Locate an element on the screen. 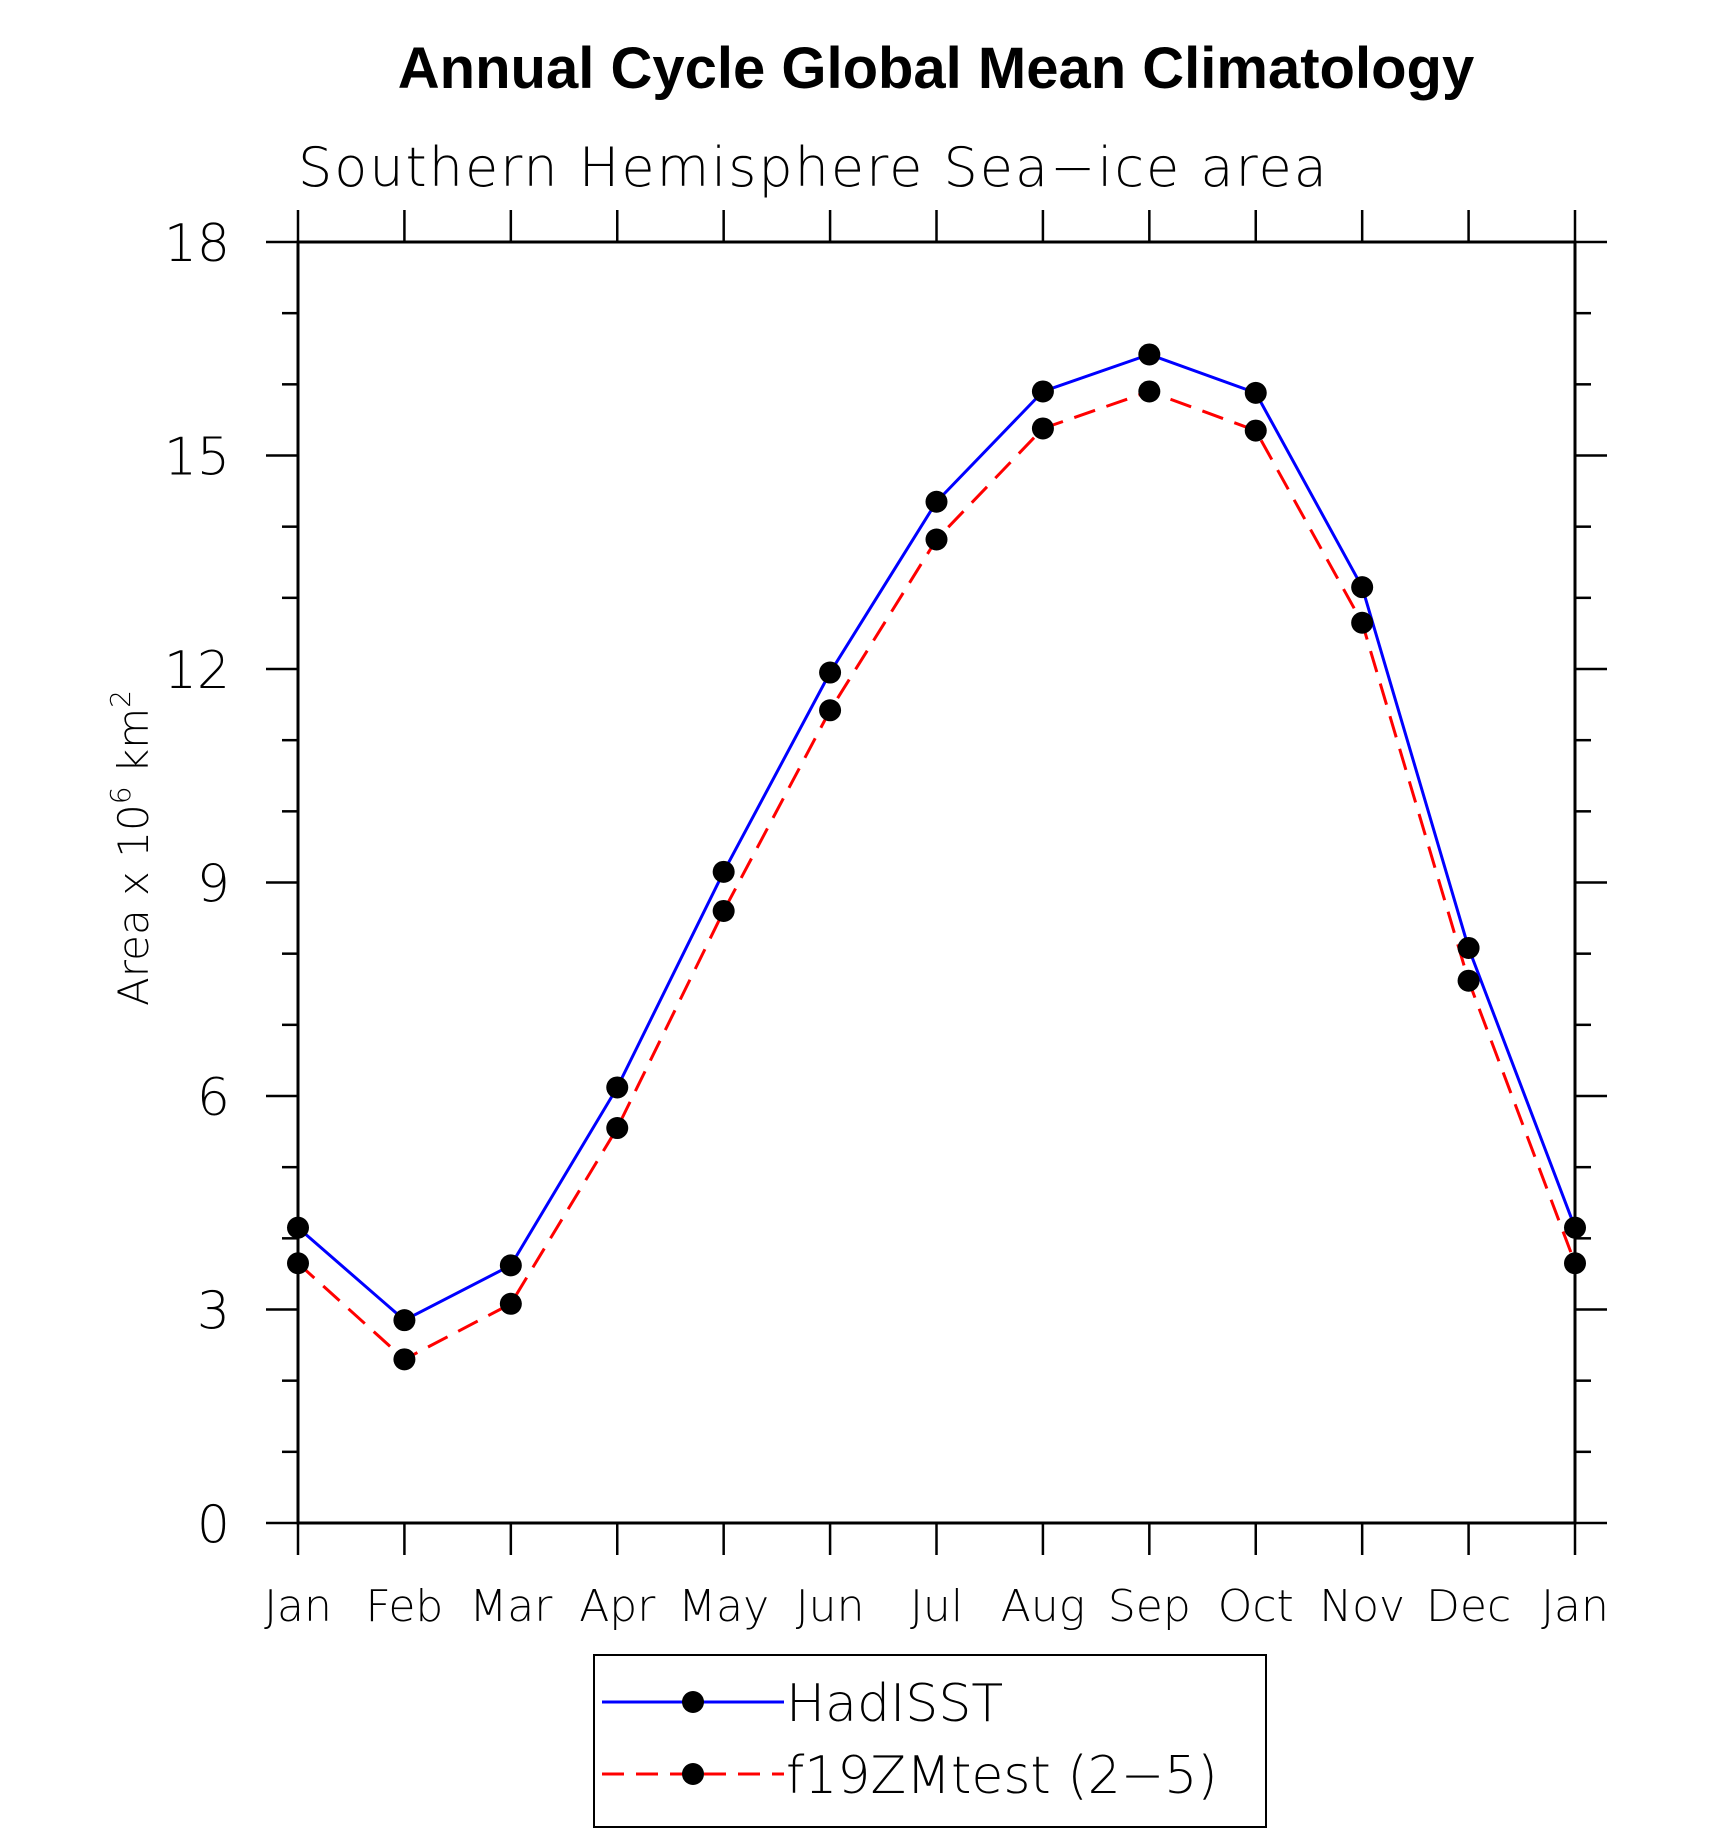  x-tick-label: Jul is located at coordinates (936, 1606).